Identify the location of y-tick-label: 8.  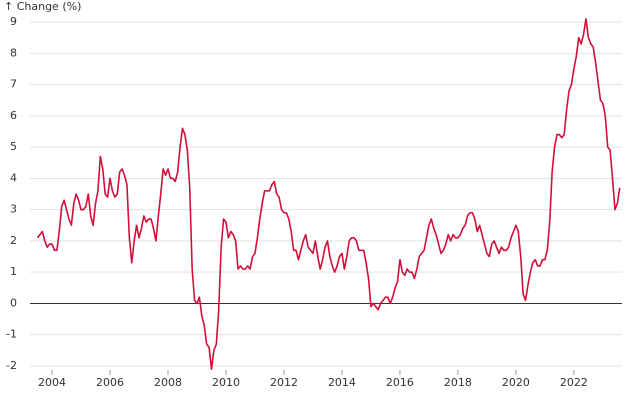
(13, 52).